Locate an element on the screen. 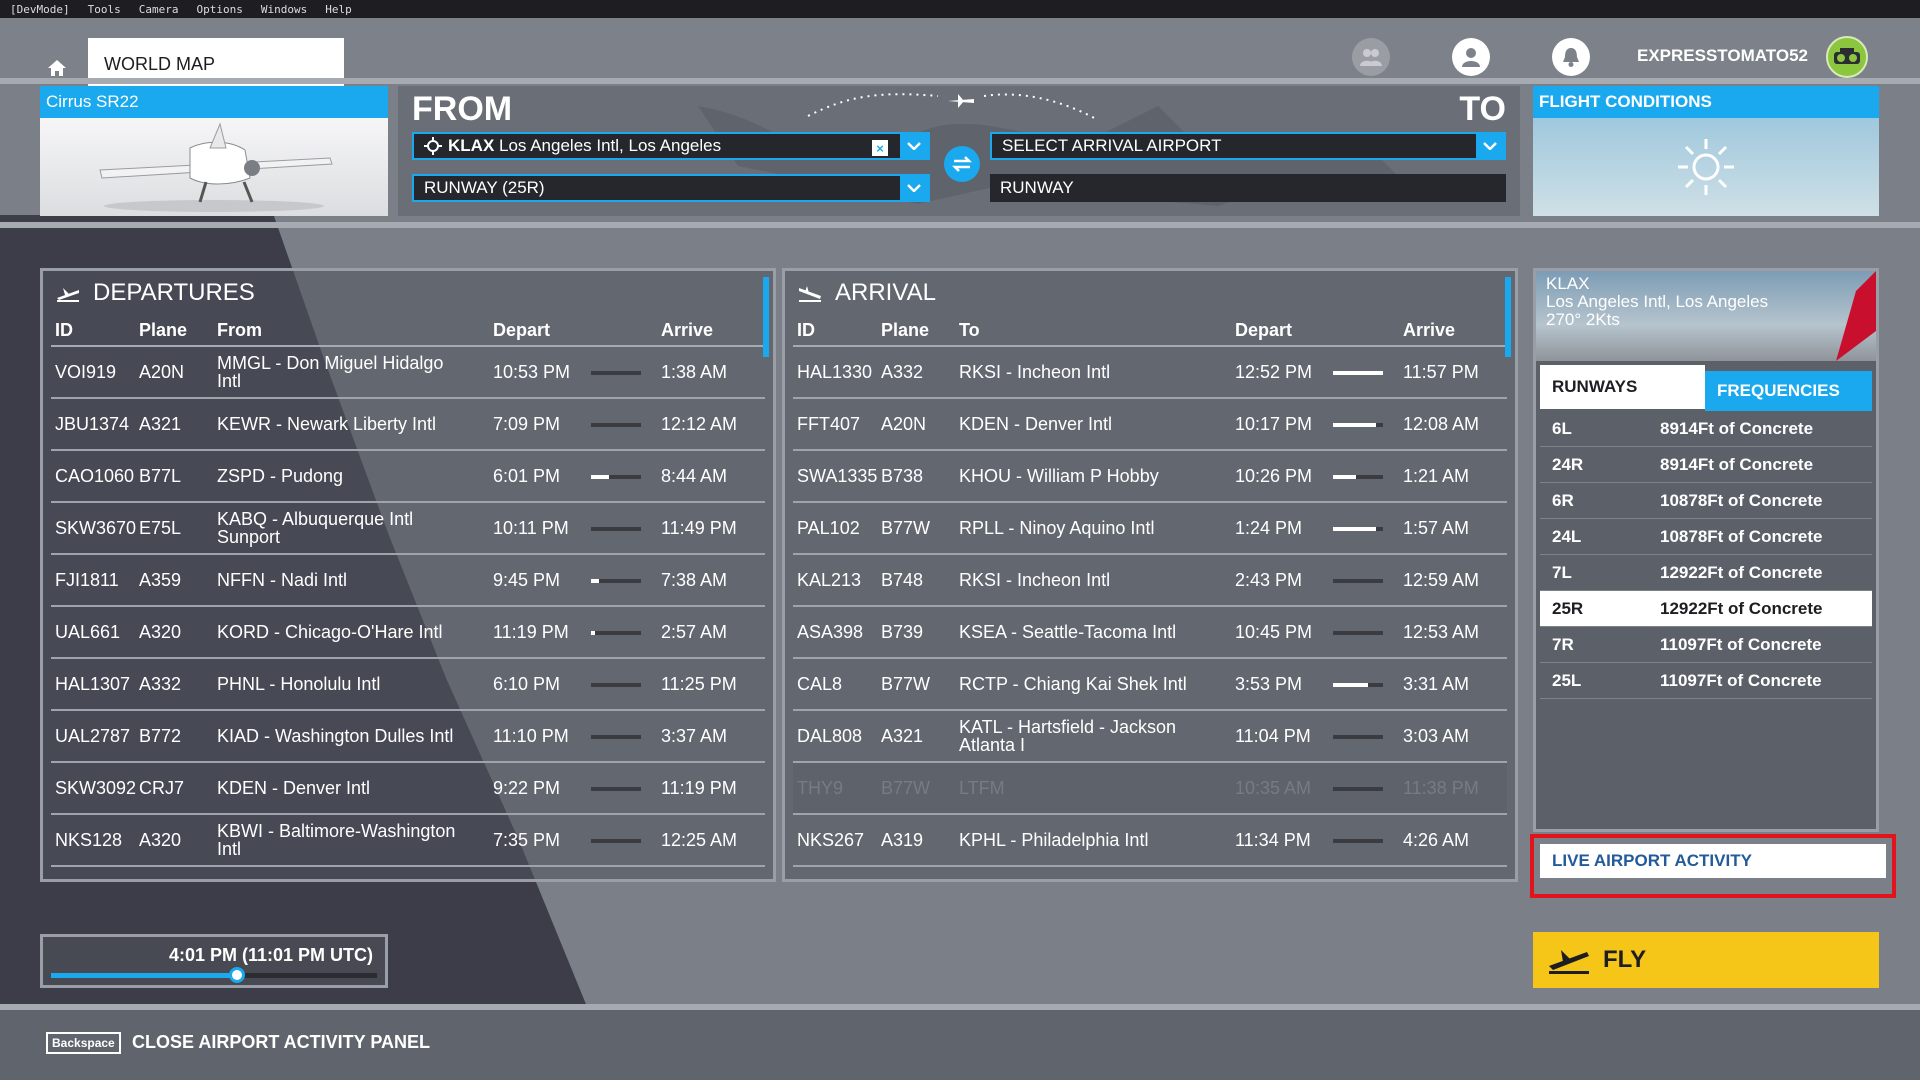 This screenshot has height=1080, width=1920. runway-row: 25L 11097Ft of Concrete is located at coordinates (1706, 681).